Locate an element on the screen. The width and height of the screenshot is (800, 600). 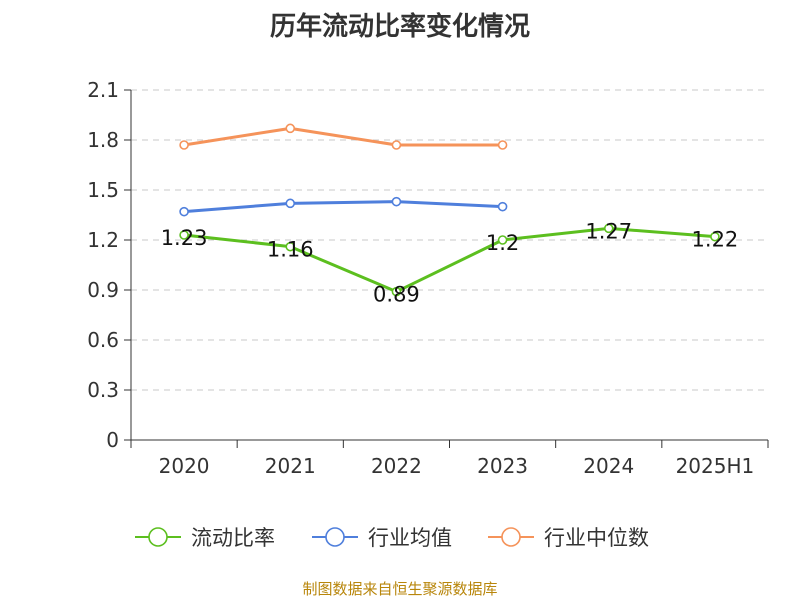
y-tick-label: 0.3 is located at coordinates (103, 390).